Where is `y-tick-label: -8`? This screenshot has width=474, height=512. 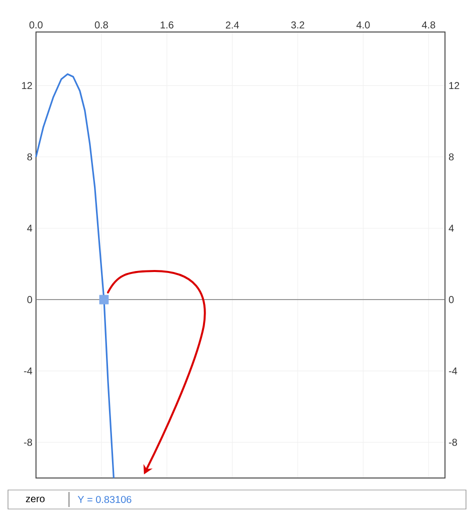 y-tick-label: -8 is located at coordinates (28, 442).